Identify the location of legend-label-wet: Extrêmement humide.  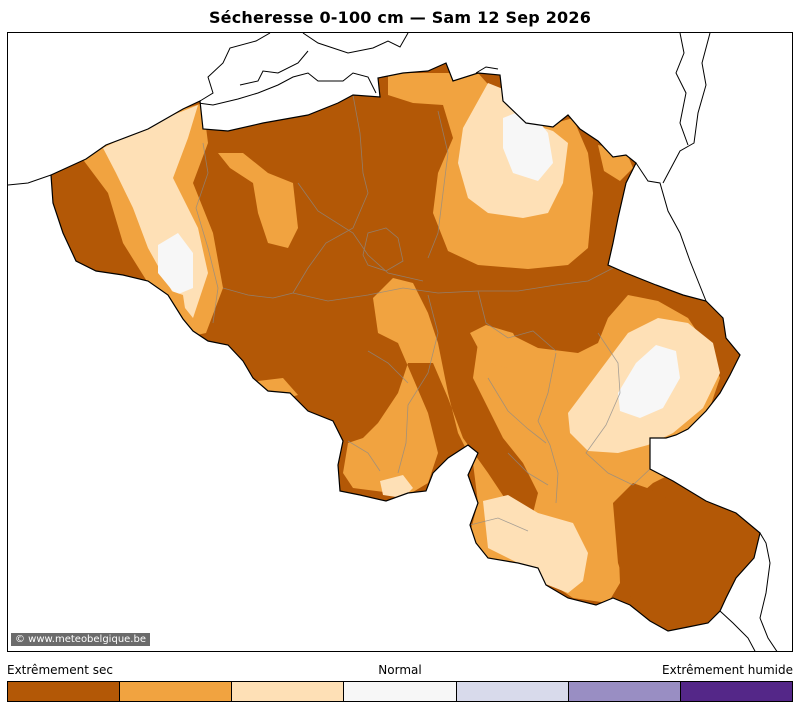
(727, 670).